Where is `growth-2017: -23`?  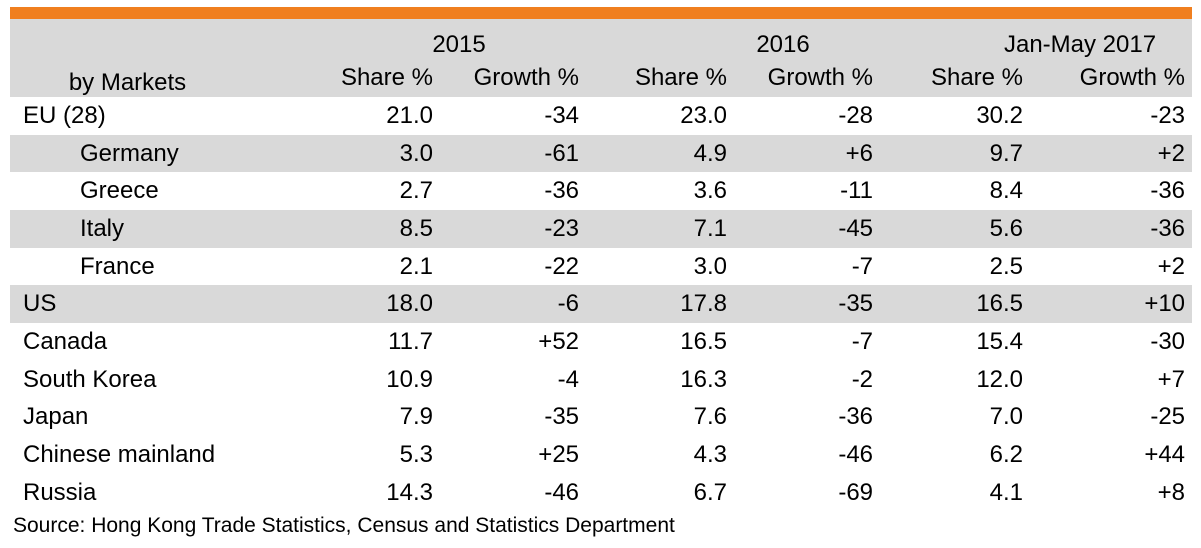 growth-2017: -23 is located at coordinates (1168, 115).